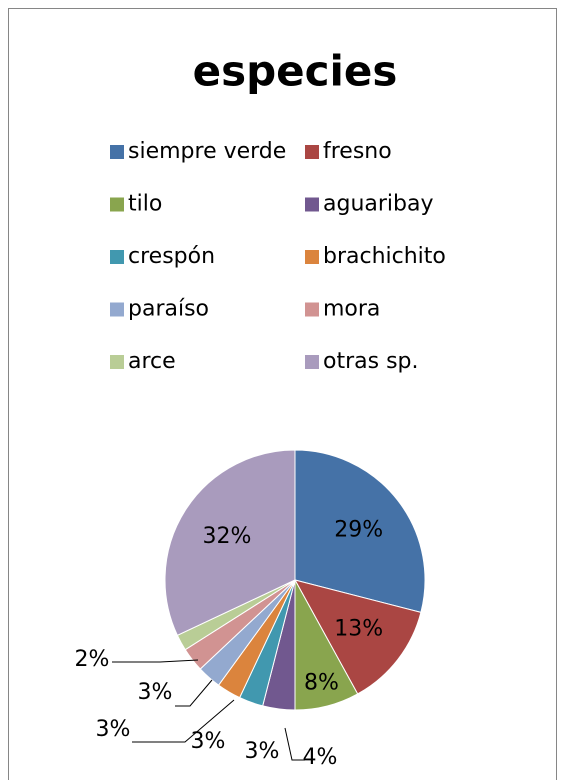 The height and width of the screenshot is (784, 568). I want to click on legend-label: aguaribay, so click(378, 204).